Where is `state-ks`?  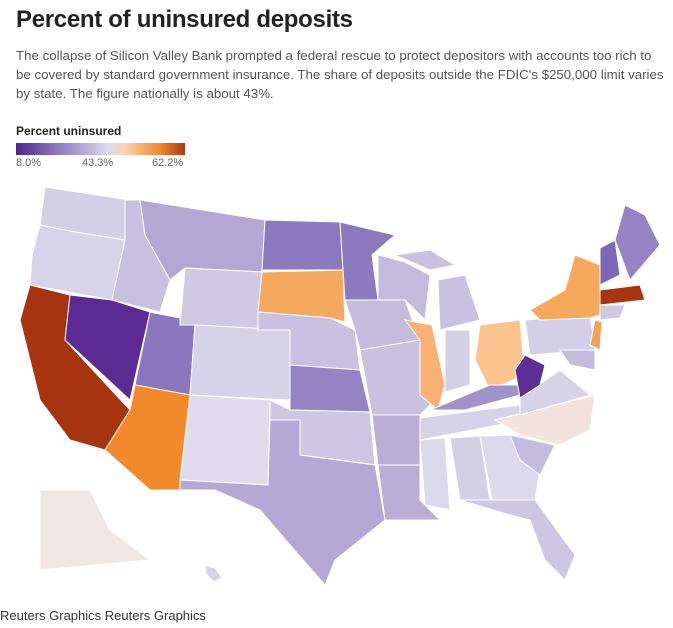
state-ks is located at coordinates (330, 388).